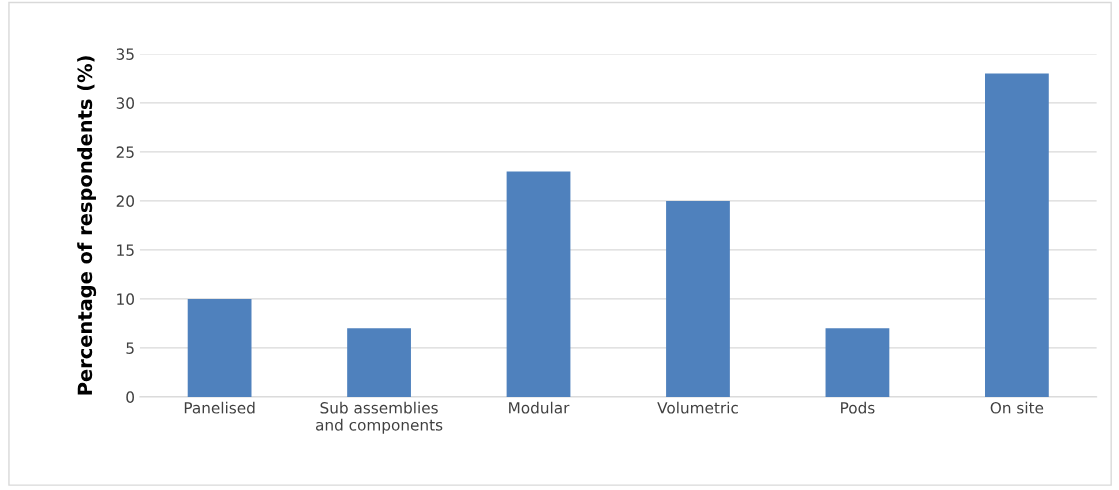 The image size is (1119, 490). I want to click on y-tick-label: 0, so click(130, 397).